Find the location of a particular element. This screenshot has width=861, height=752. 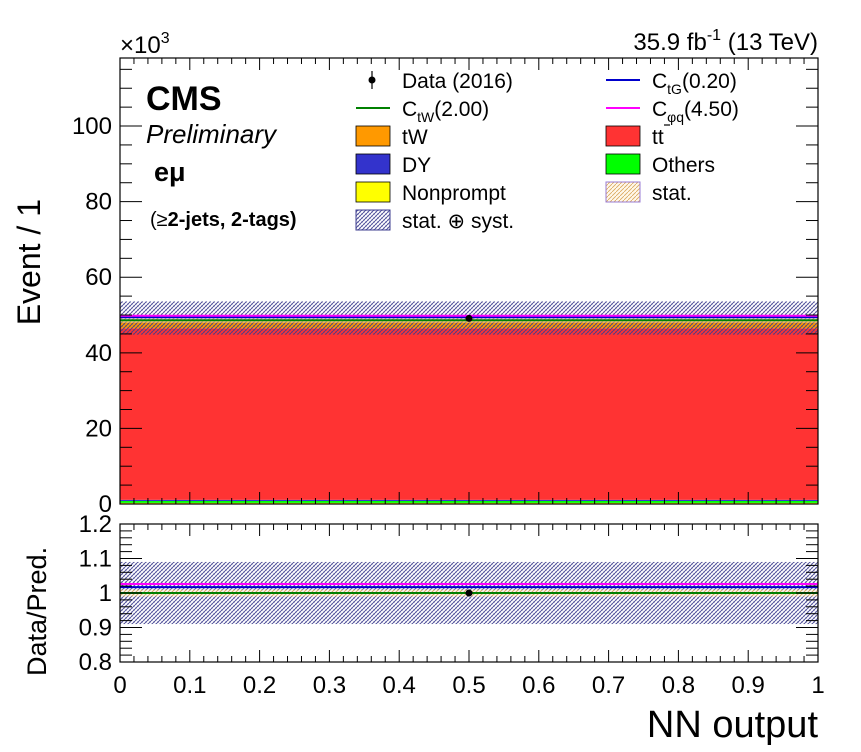

svg-text: stat. ⊕ syst. is located at coordinates (458, 221).